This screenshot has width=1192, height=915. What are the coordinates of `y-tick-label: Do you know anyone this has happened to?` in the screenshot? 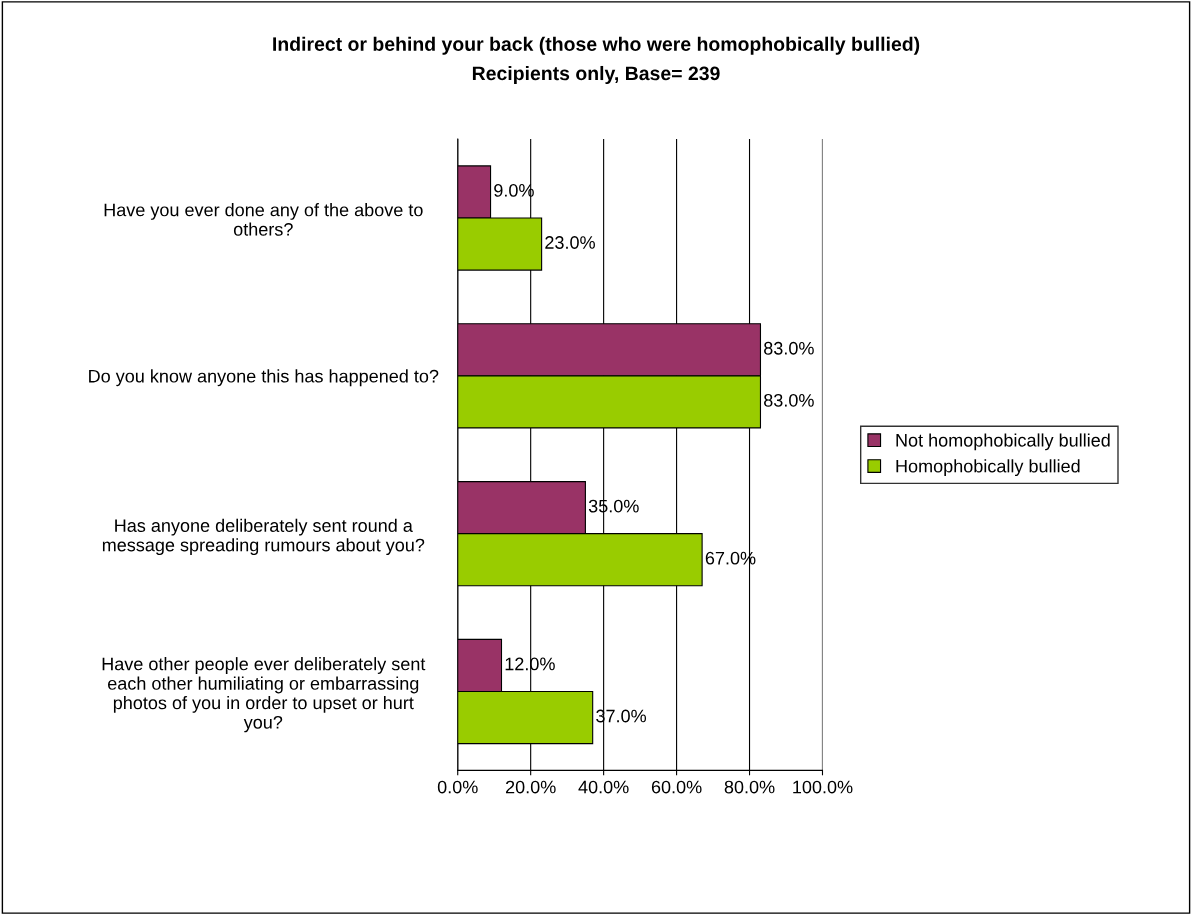 It's located at (264, 378).